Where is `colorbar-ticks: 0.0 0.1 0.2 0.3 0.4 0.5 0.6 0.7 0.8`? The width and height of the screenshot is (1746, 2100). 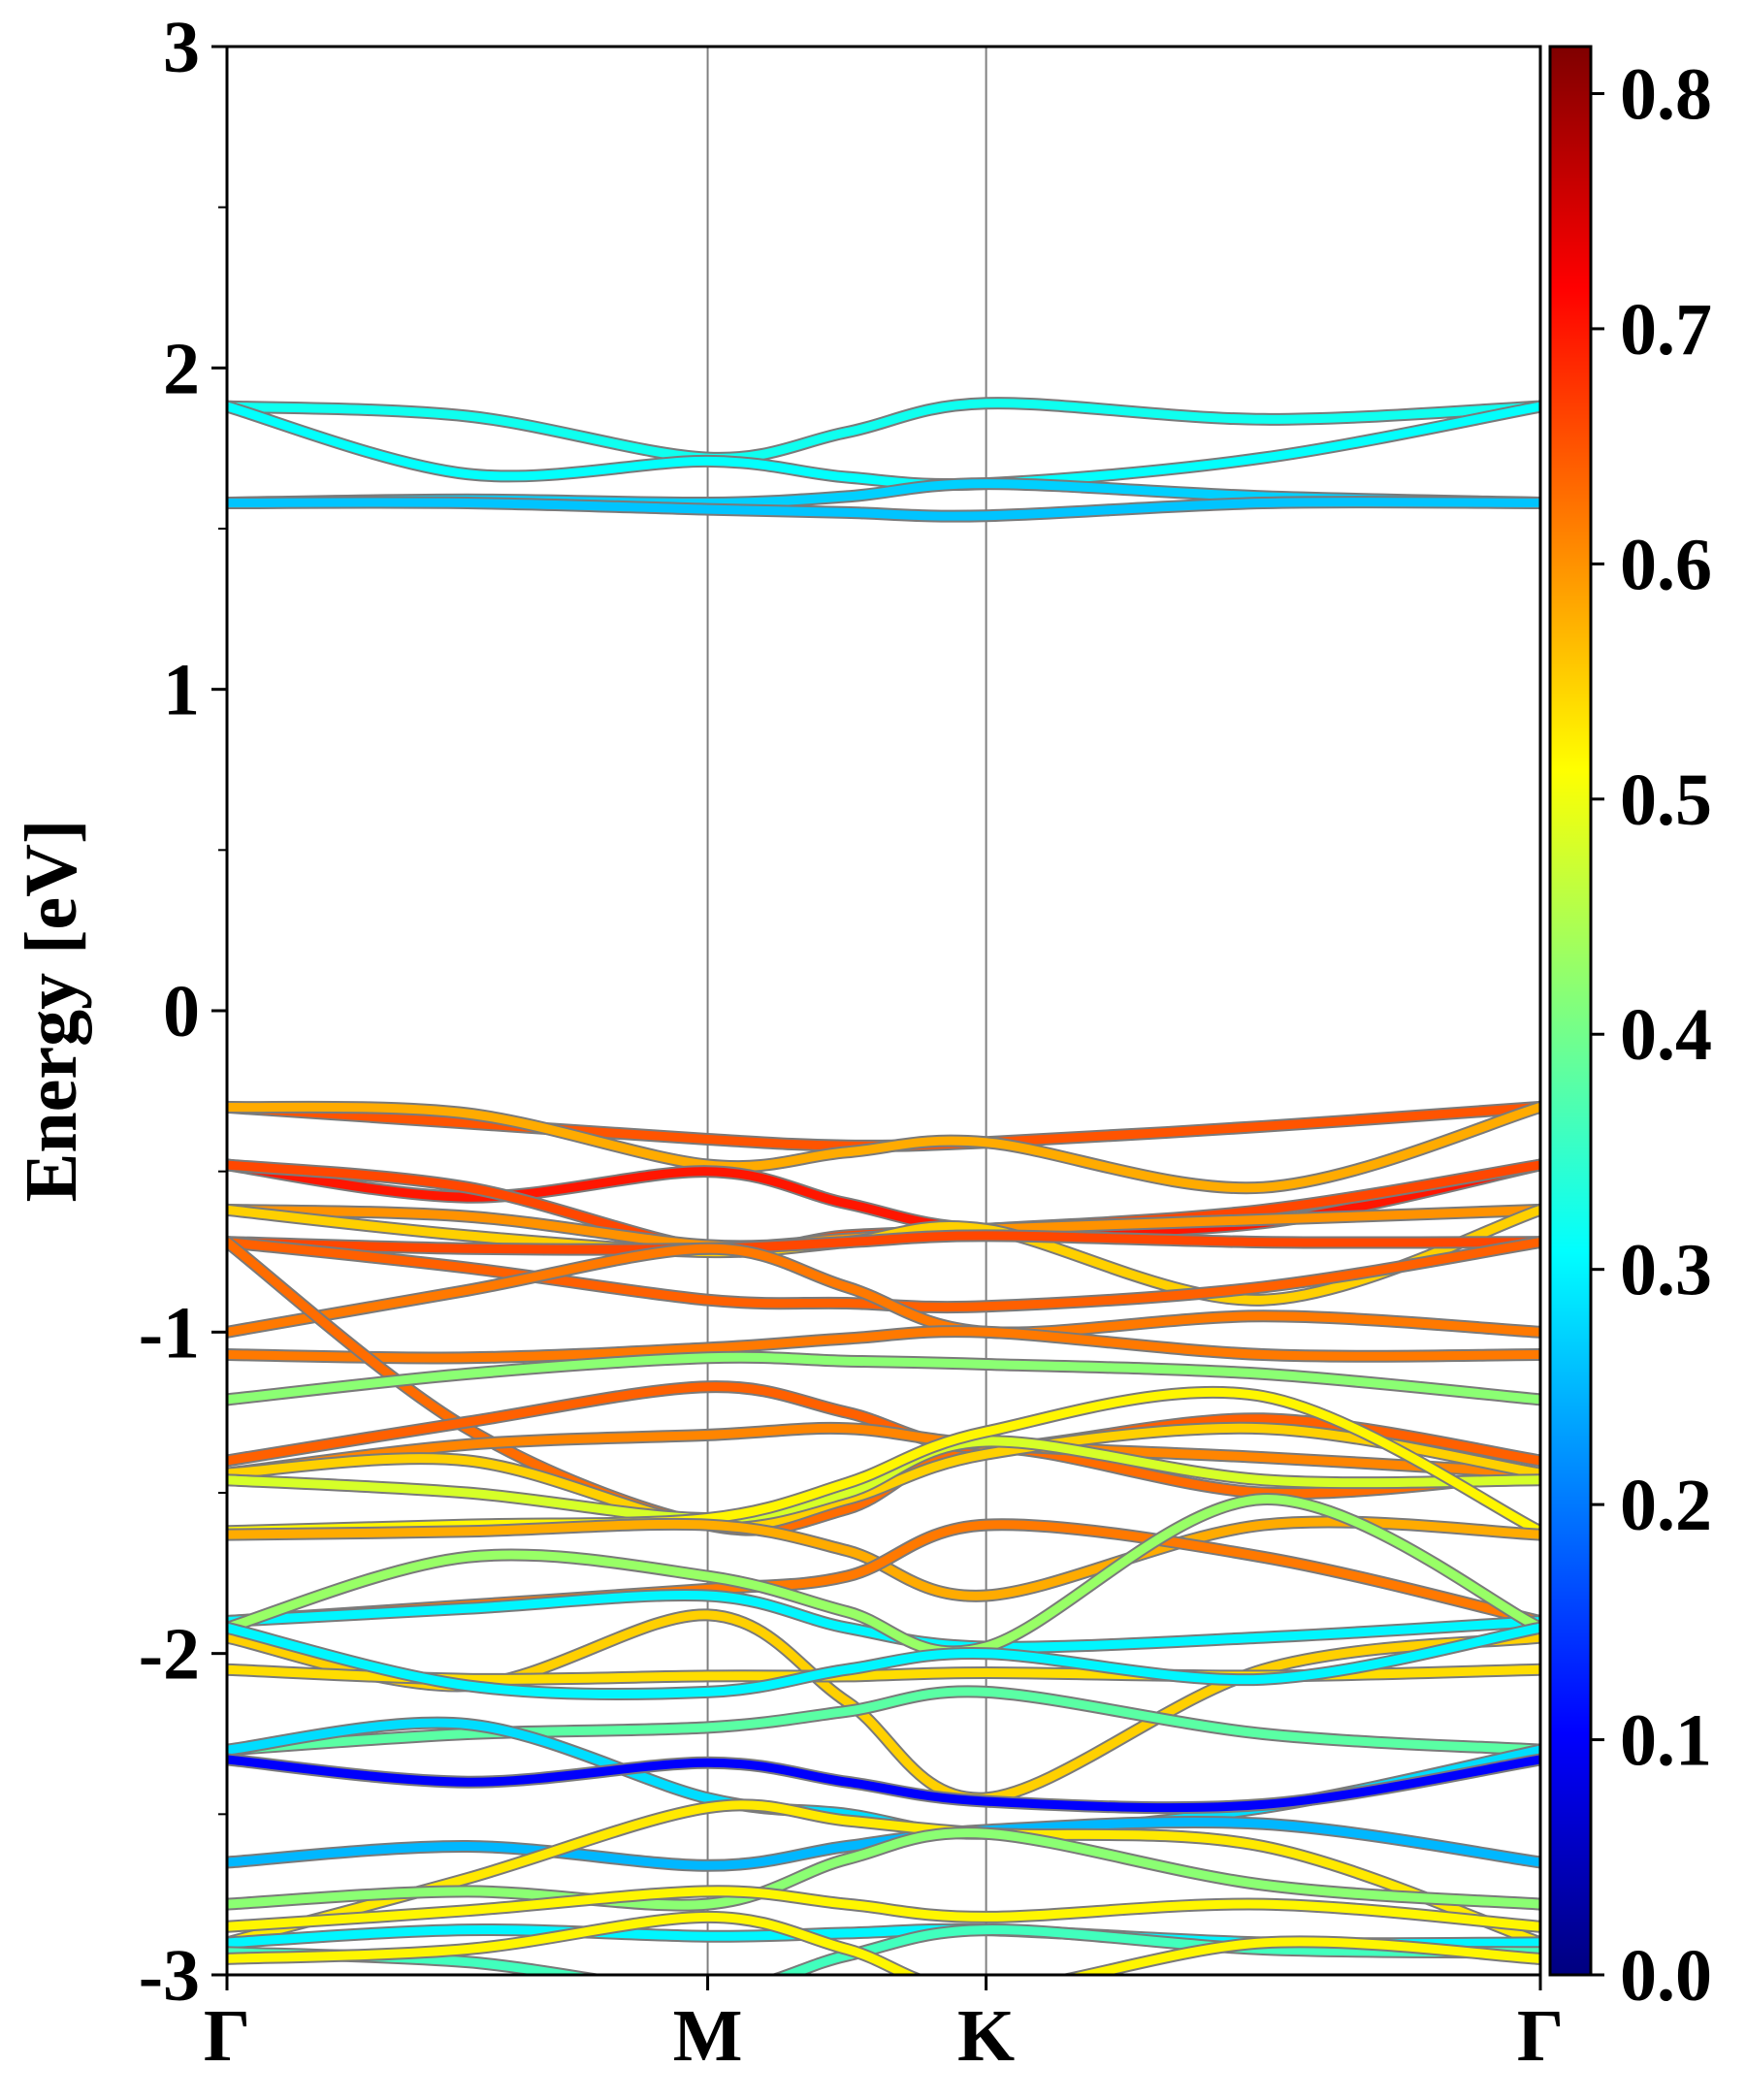
colorbar-ticks: 0.0 0.1 0.2 0.3 0.4 0.5 0.6 0.7 0.8 is located at coordinates (1651, 1035).